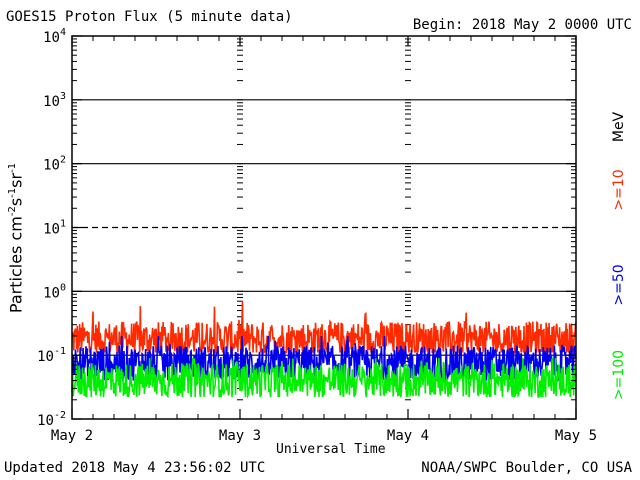  I want to click on x-tick-label: May 3, so click(240, 436).